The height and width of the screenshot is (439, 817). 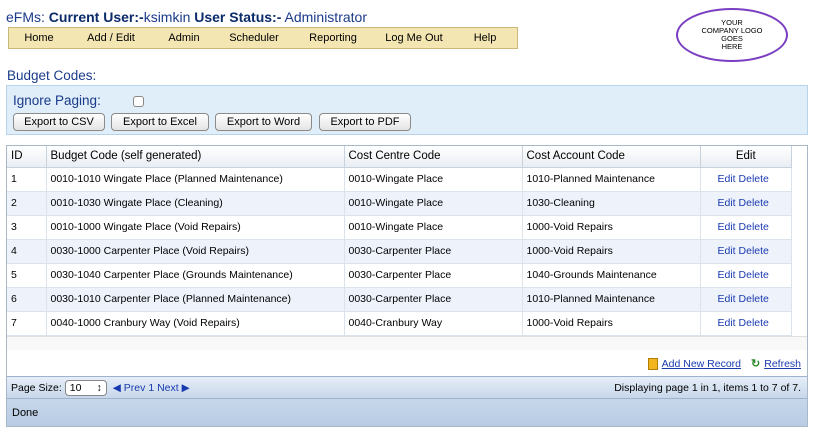 What do you see at coordinates (96, 17) in the screenshot?
I see `current-user-label: Current User:-` at bounding box center [96, 17].